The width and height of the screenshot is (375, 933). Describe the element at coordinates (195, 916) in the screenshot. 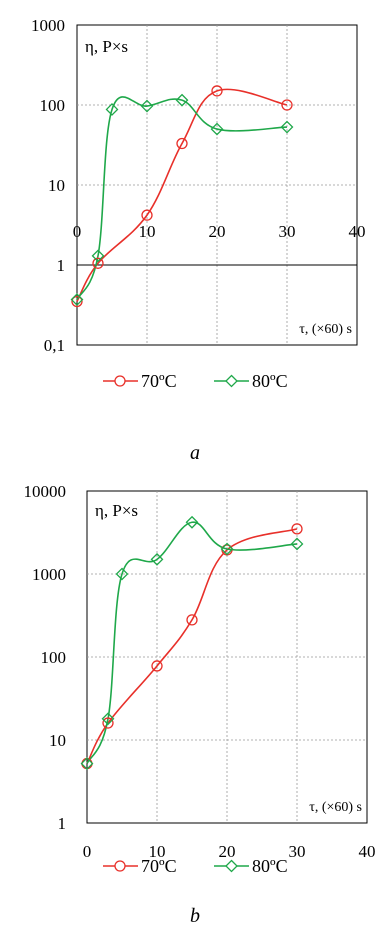

I see `caption-b: b` at that location.